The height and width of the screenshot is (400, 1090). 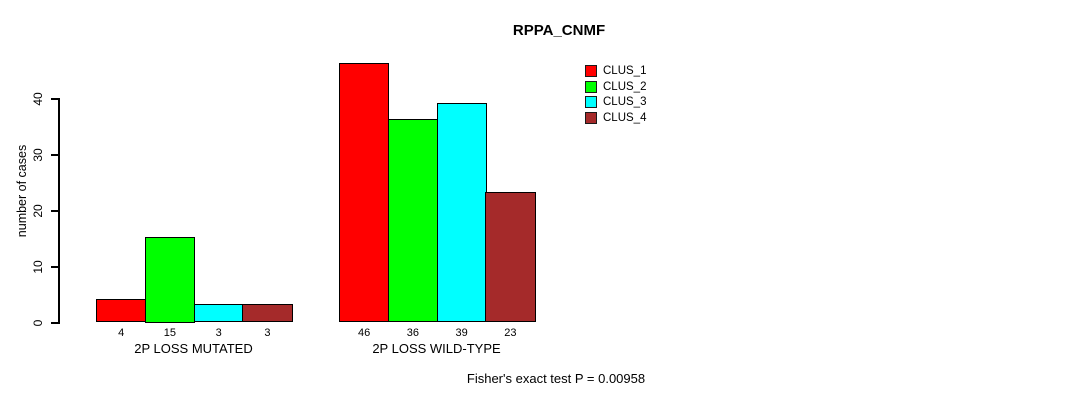 What do you see at coordinates (38, 98) in the screenshot?
I see `y-tick-label: 40` at bounding box center [38, 98].